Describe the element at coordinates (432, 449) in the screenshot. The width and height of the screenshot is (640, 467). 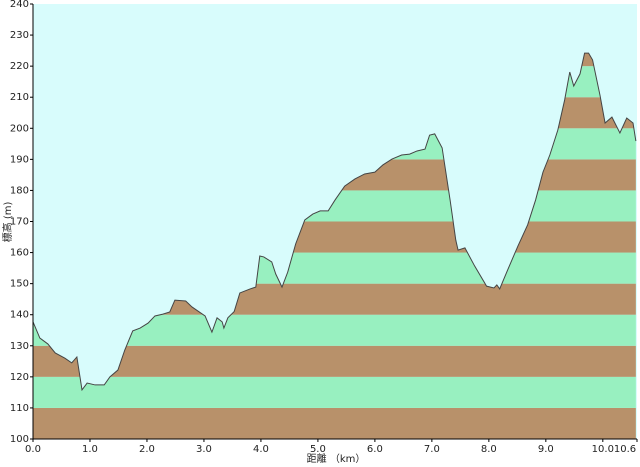
I see `x-tick-label: 7.0` at that location.